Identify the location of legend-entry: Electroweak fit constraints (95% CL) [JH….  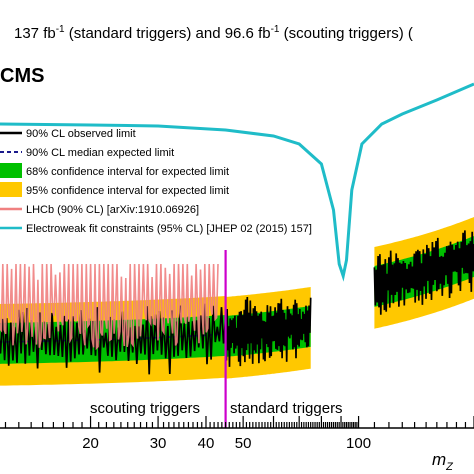
(156, 229).